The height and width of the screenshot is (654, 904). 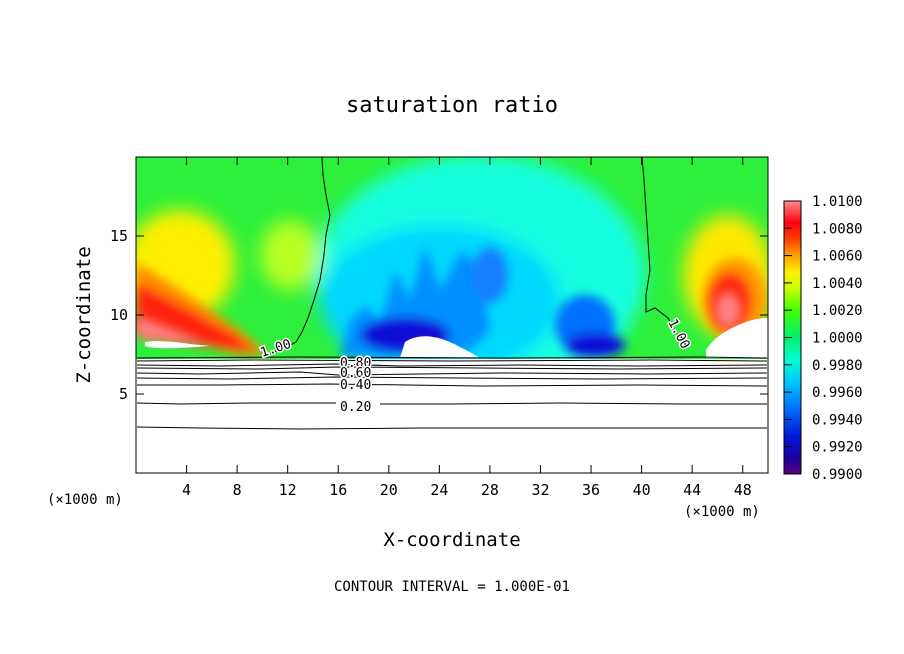 What do you see at coordinates (837, 475) in the screenshot?
I see `colorbar-label: 0.9900` at bounding box center [837, 475].